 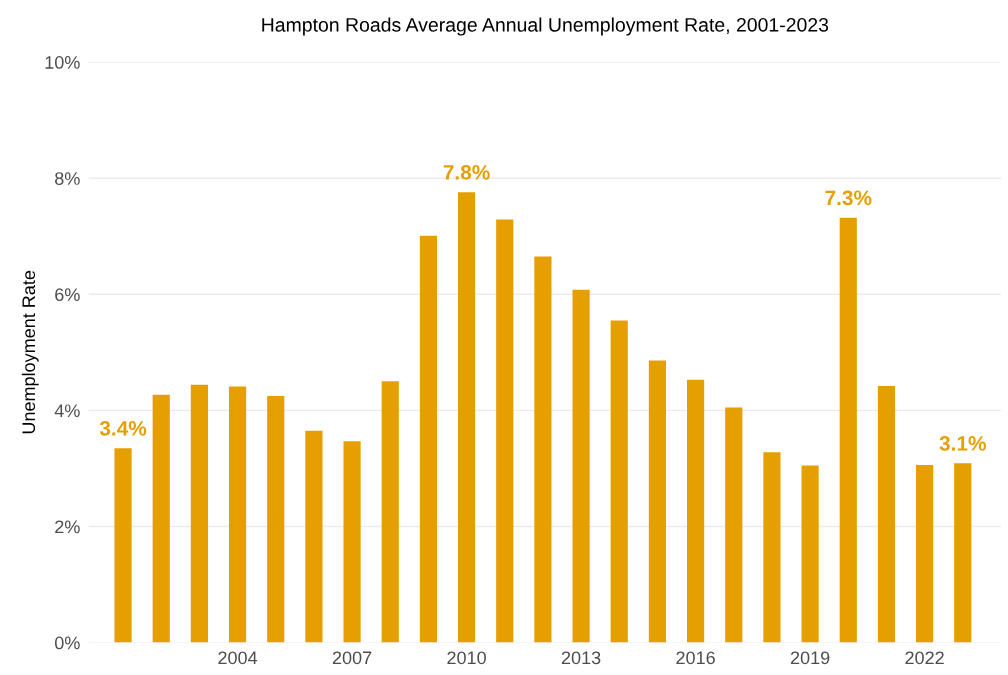 I want to click on data-label: 3.4%, so click(x=123, y=428).